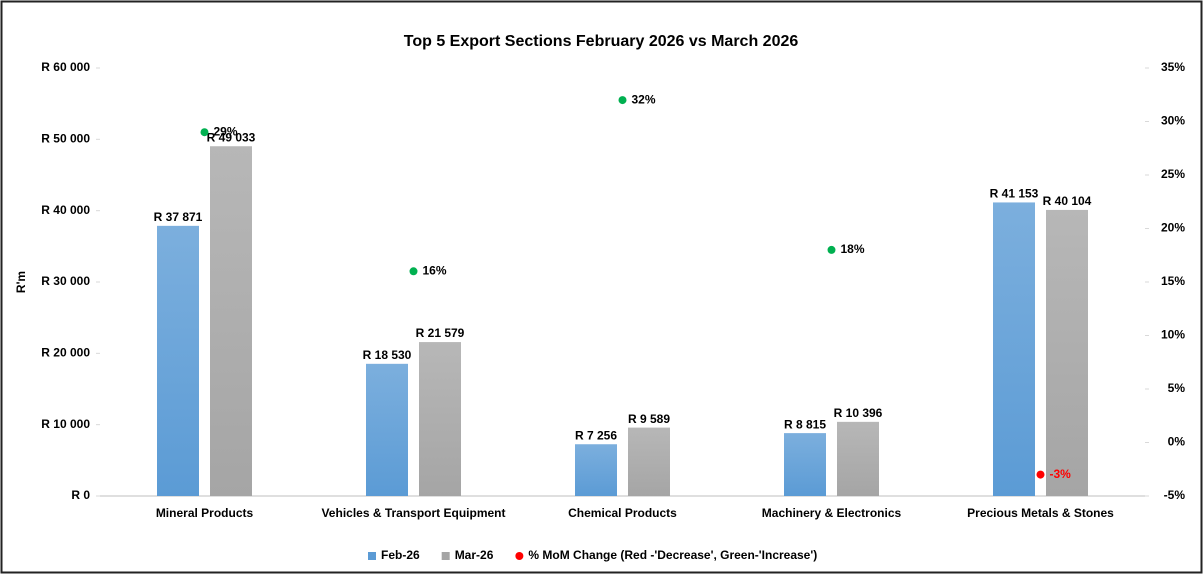 The image size is (1203, 574). What do you see at coordinates (400, 555) in the screenshot?
I see `legend-label: Feb-26` at bounding box center [400, 555].